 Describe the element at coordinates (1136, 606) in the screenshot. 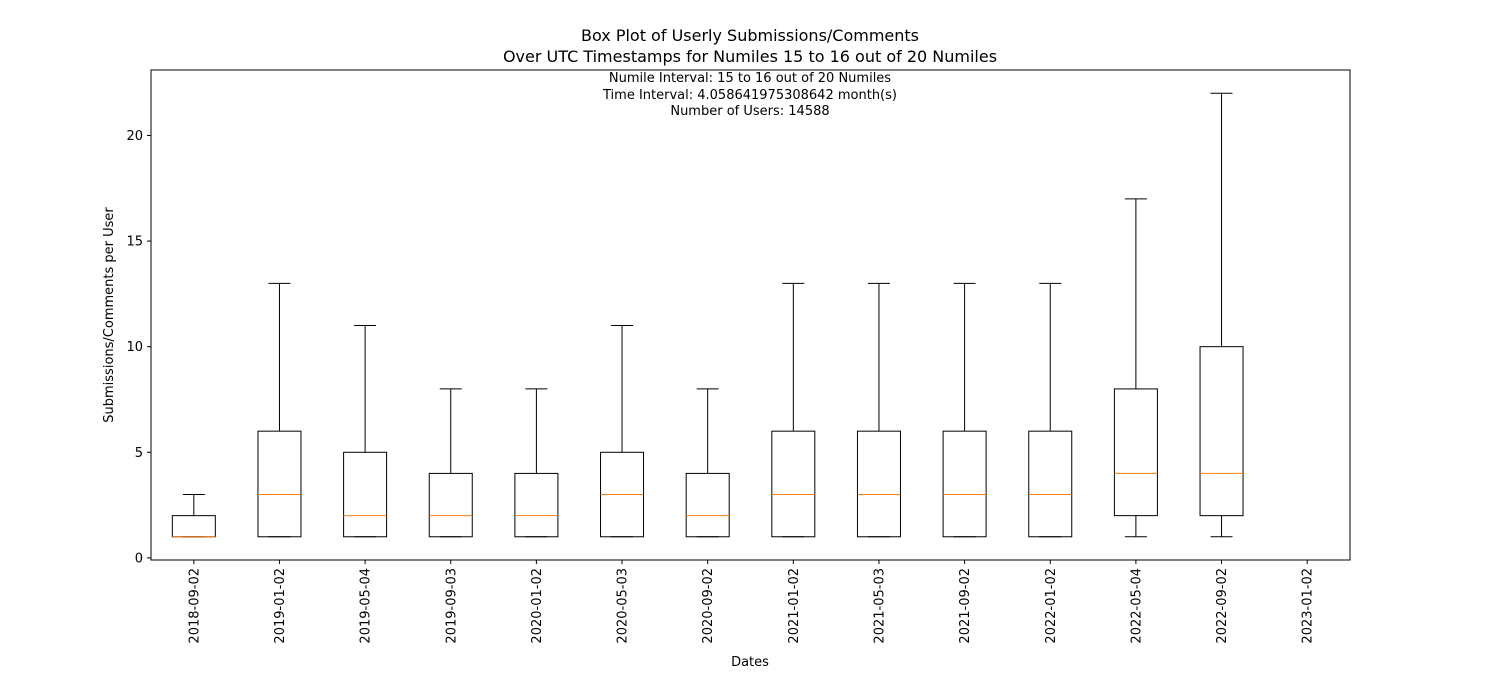

I see `x-tick-label: 2022-05-04` at that location.